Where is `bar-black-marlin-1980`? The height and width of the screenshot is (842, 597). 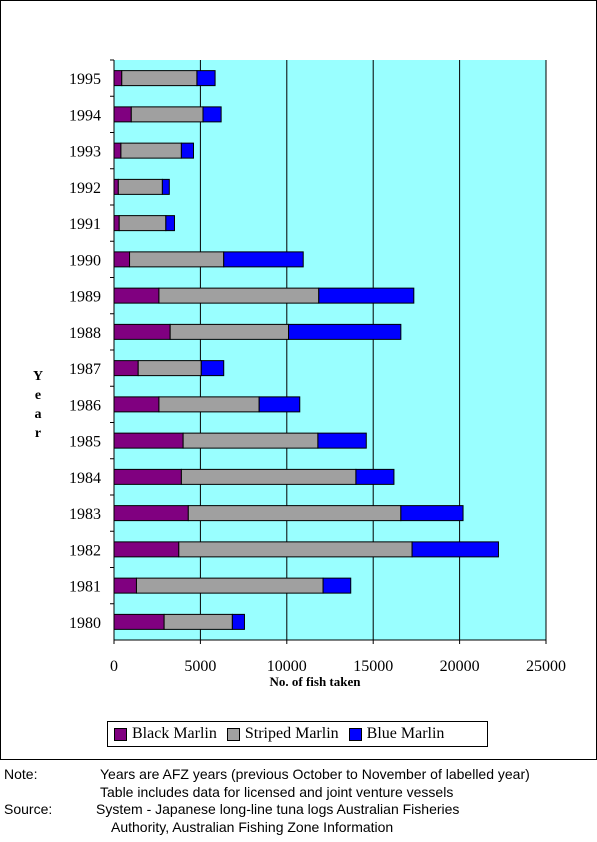 bar-black-marlin-1980 is located at coordinates (139, 621).